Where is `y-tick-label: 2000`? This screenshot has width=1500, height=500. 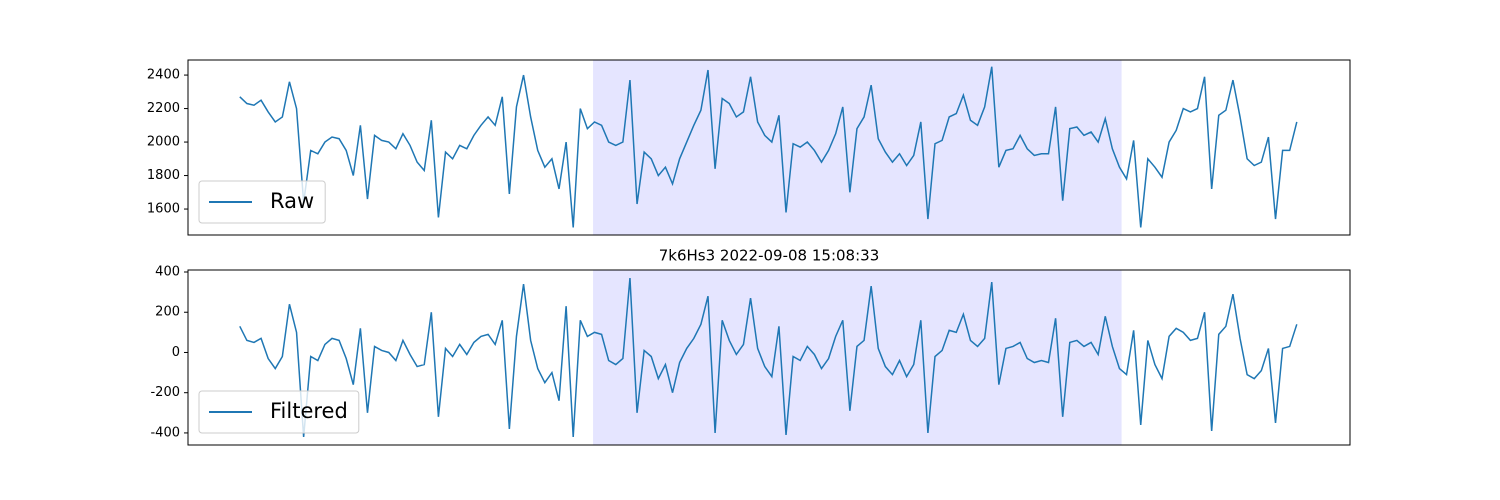
y-tick-label: 2000 is located at coordinates (163, 142).